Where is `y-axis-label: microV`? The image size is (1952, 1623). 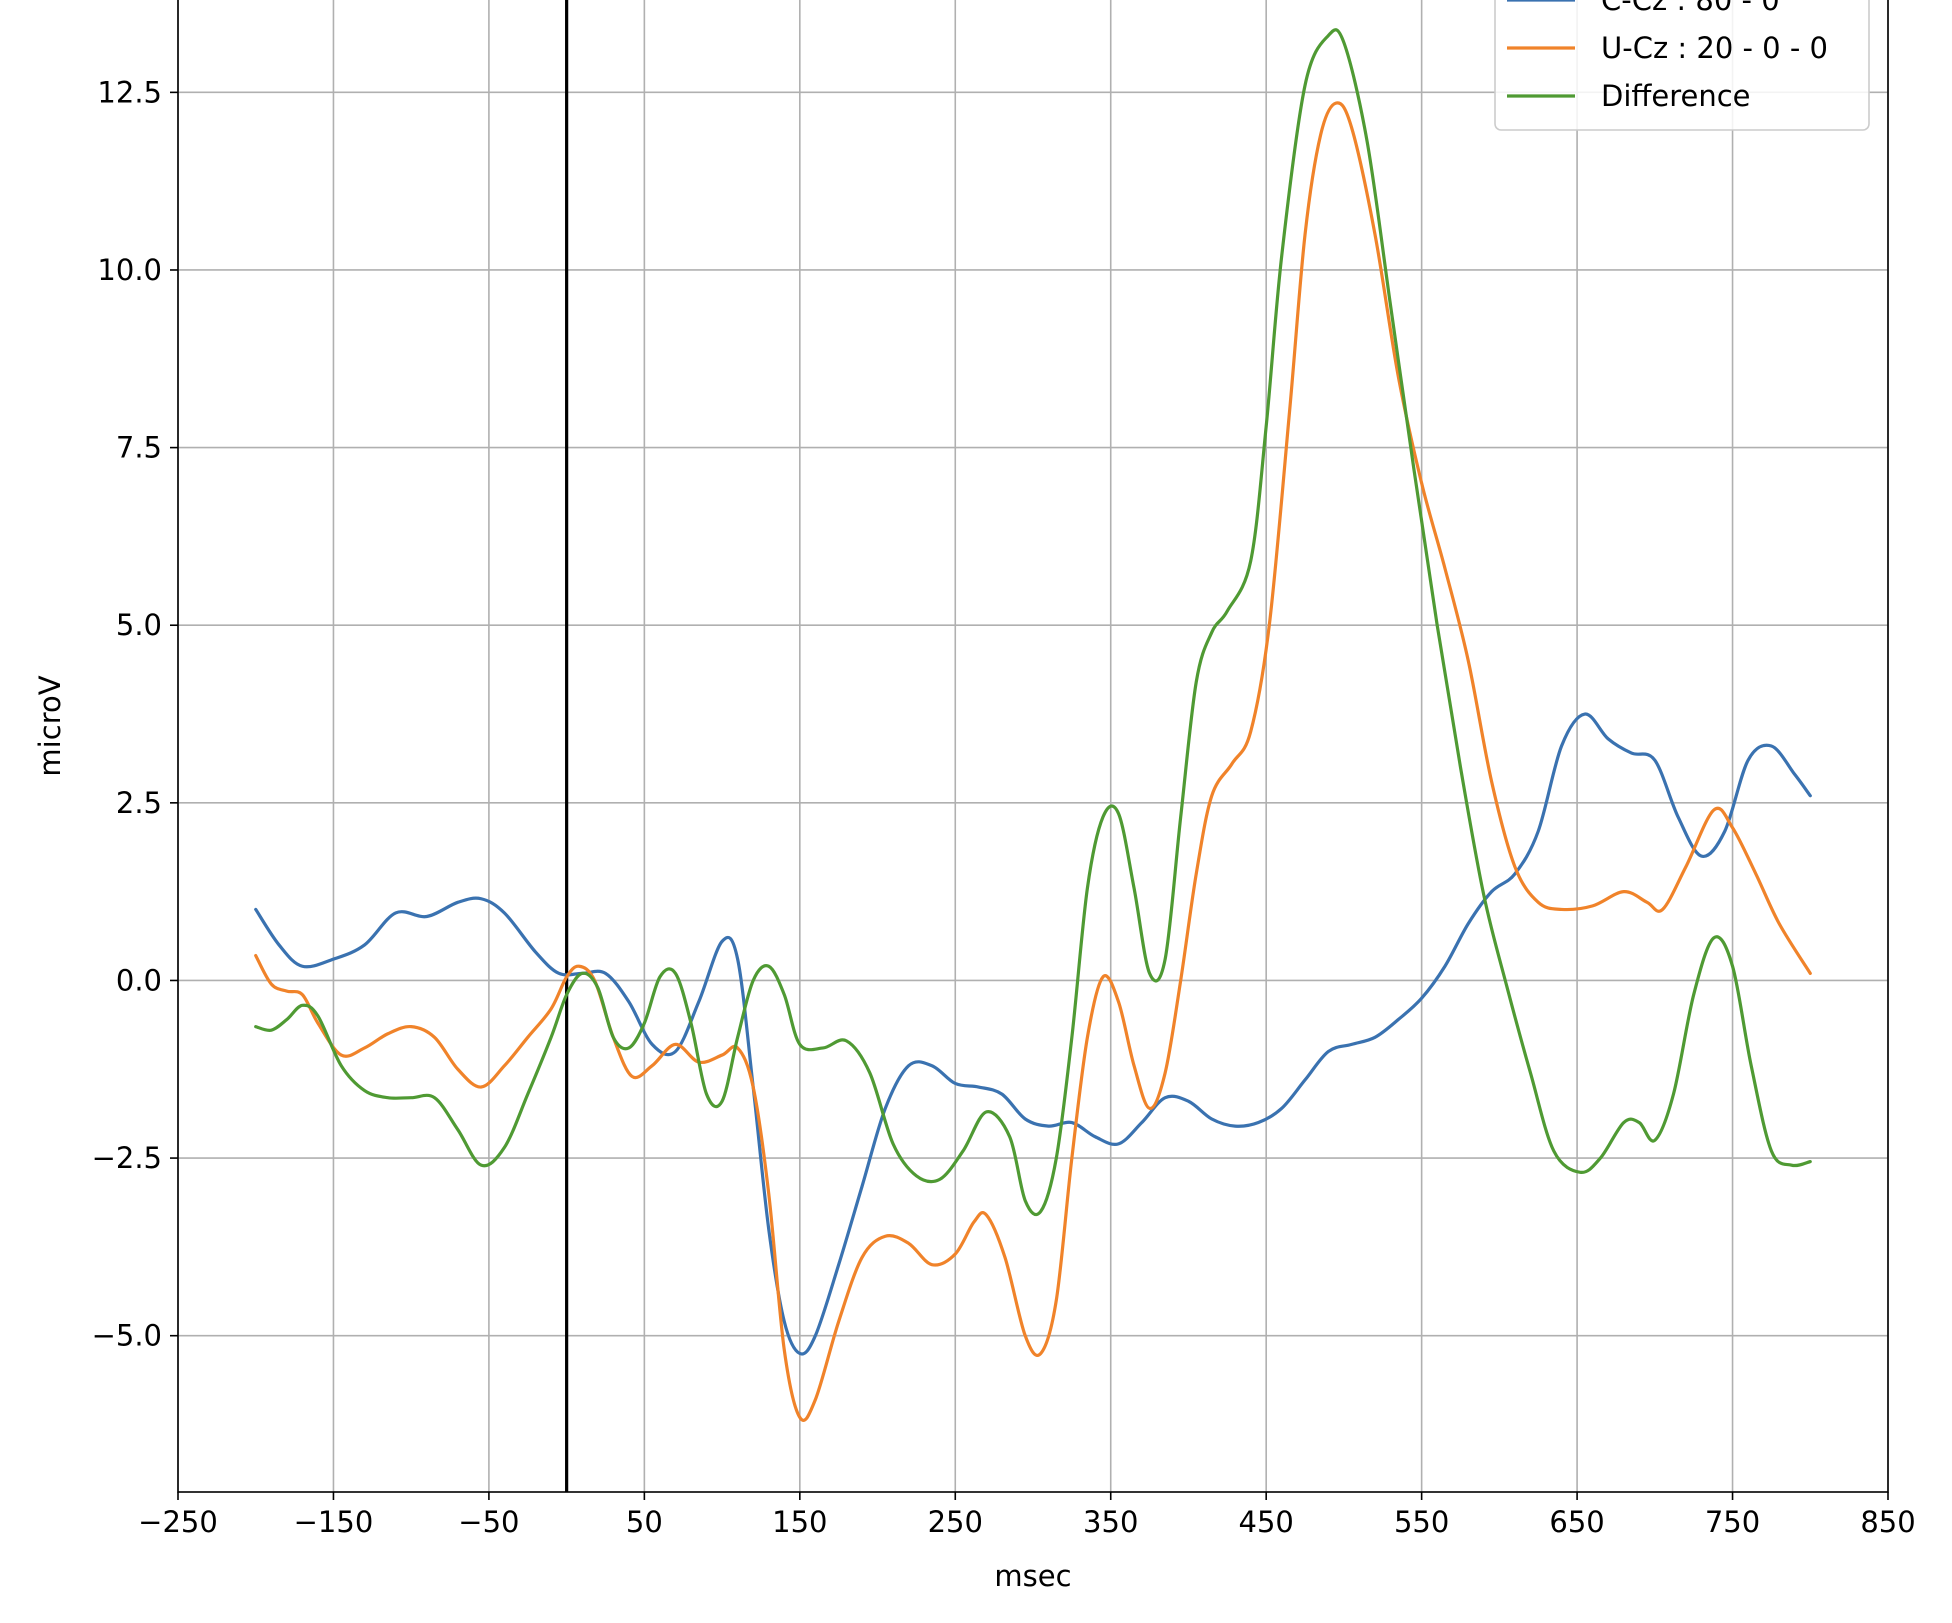
y-axis-label: microV is located at coordinates (50, 725).